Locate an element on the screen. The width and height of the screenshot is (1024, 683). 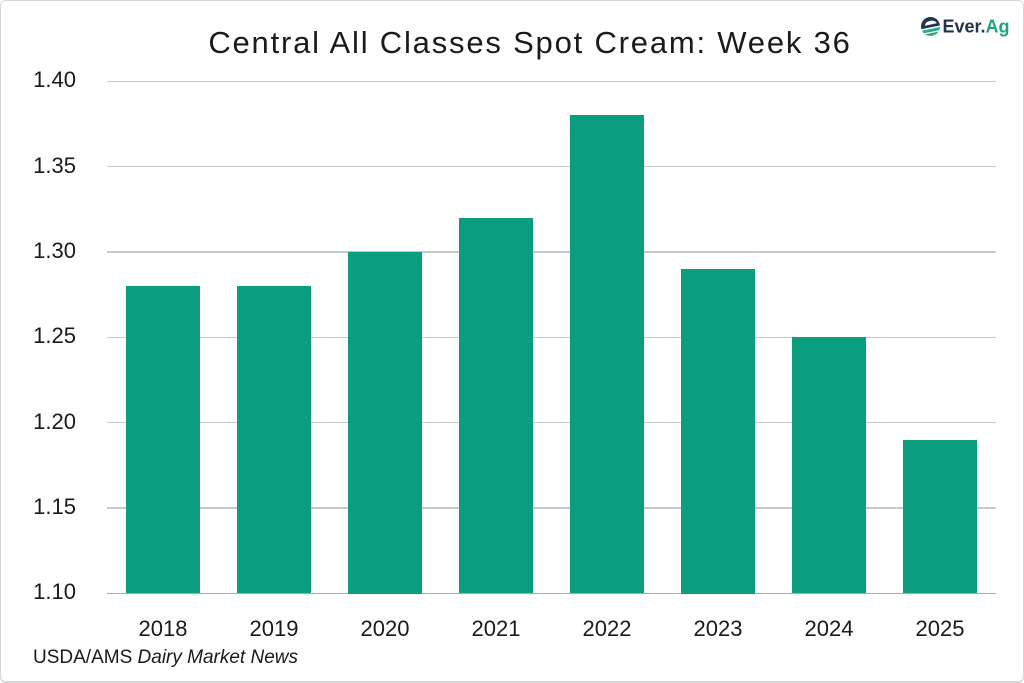
svg-text: Ever.Ag is located at coordinates (976, 27).